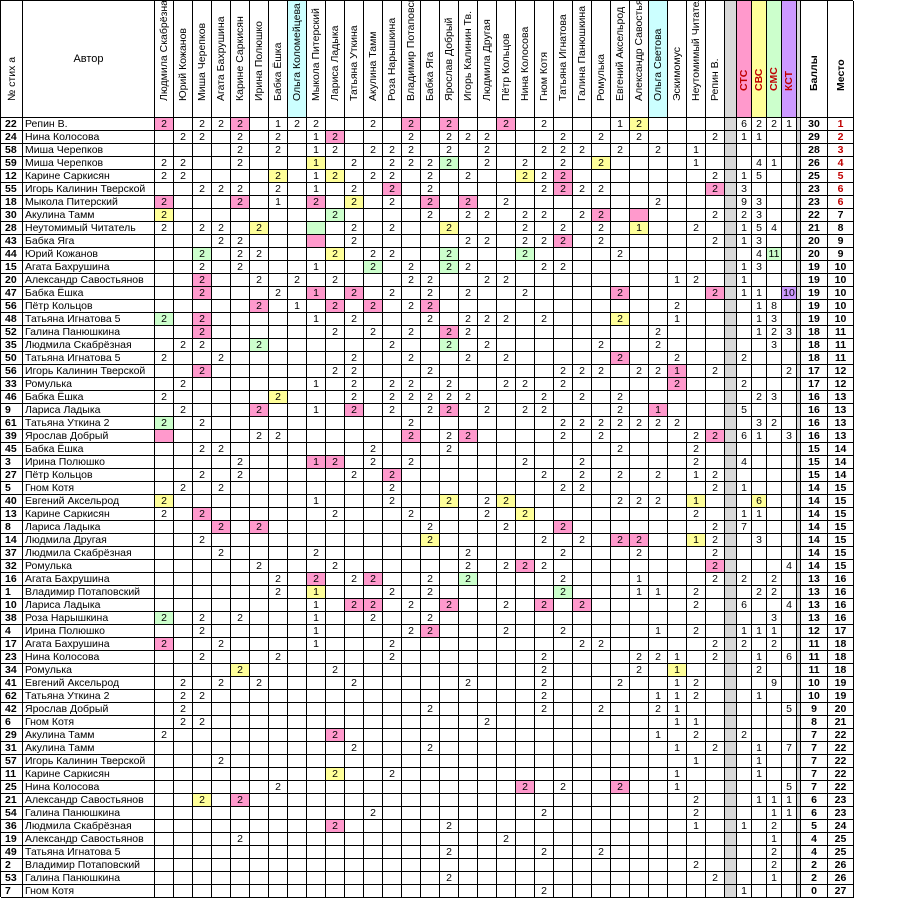  I want to click on header-voter: Александр Савостьяно, so click(639, 59).